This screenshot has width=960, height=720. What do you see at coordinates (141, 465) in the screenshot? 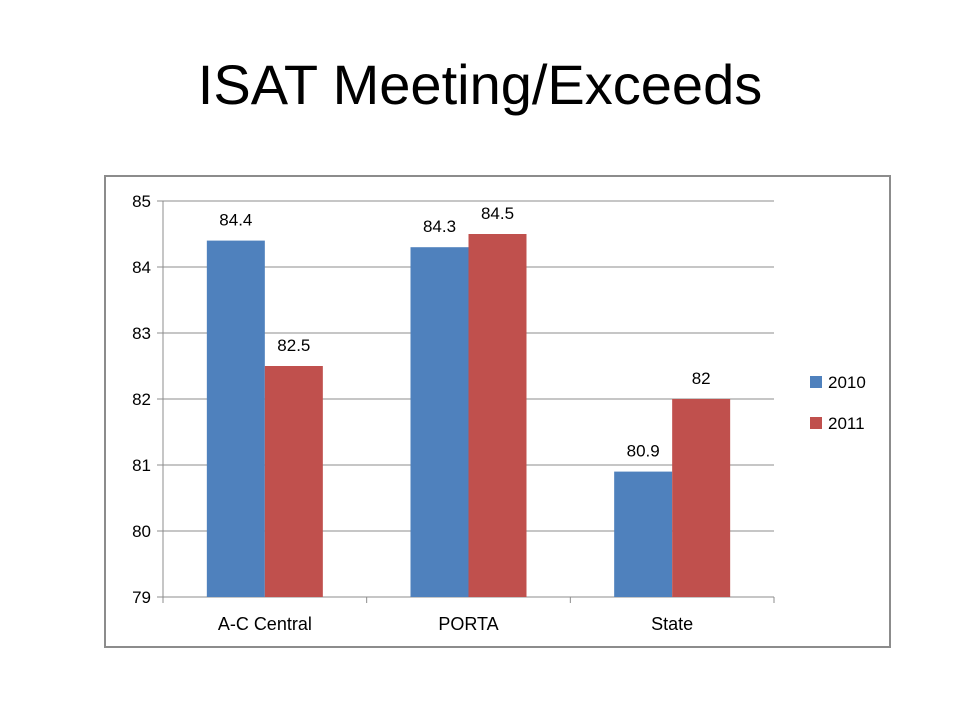
I see `y-tick-label: 81` at bounding box center [141, 465].